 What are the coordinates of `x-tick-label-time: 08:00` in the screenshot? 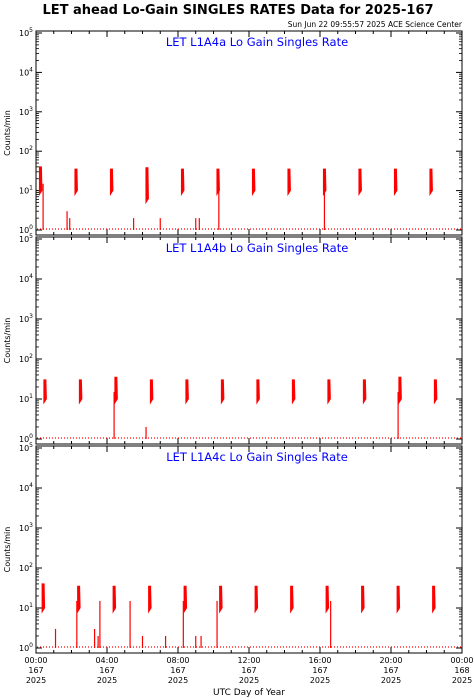 It's located at (177, 660).